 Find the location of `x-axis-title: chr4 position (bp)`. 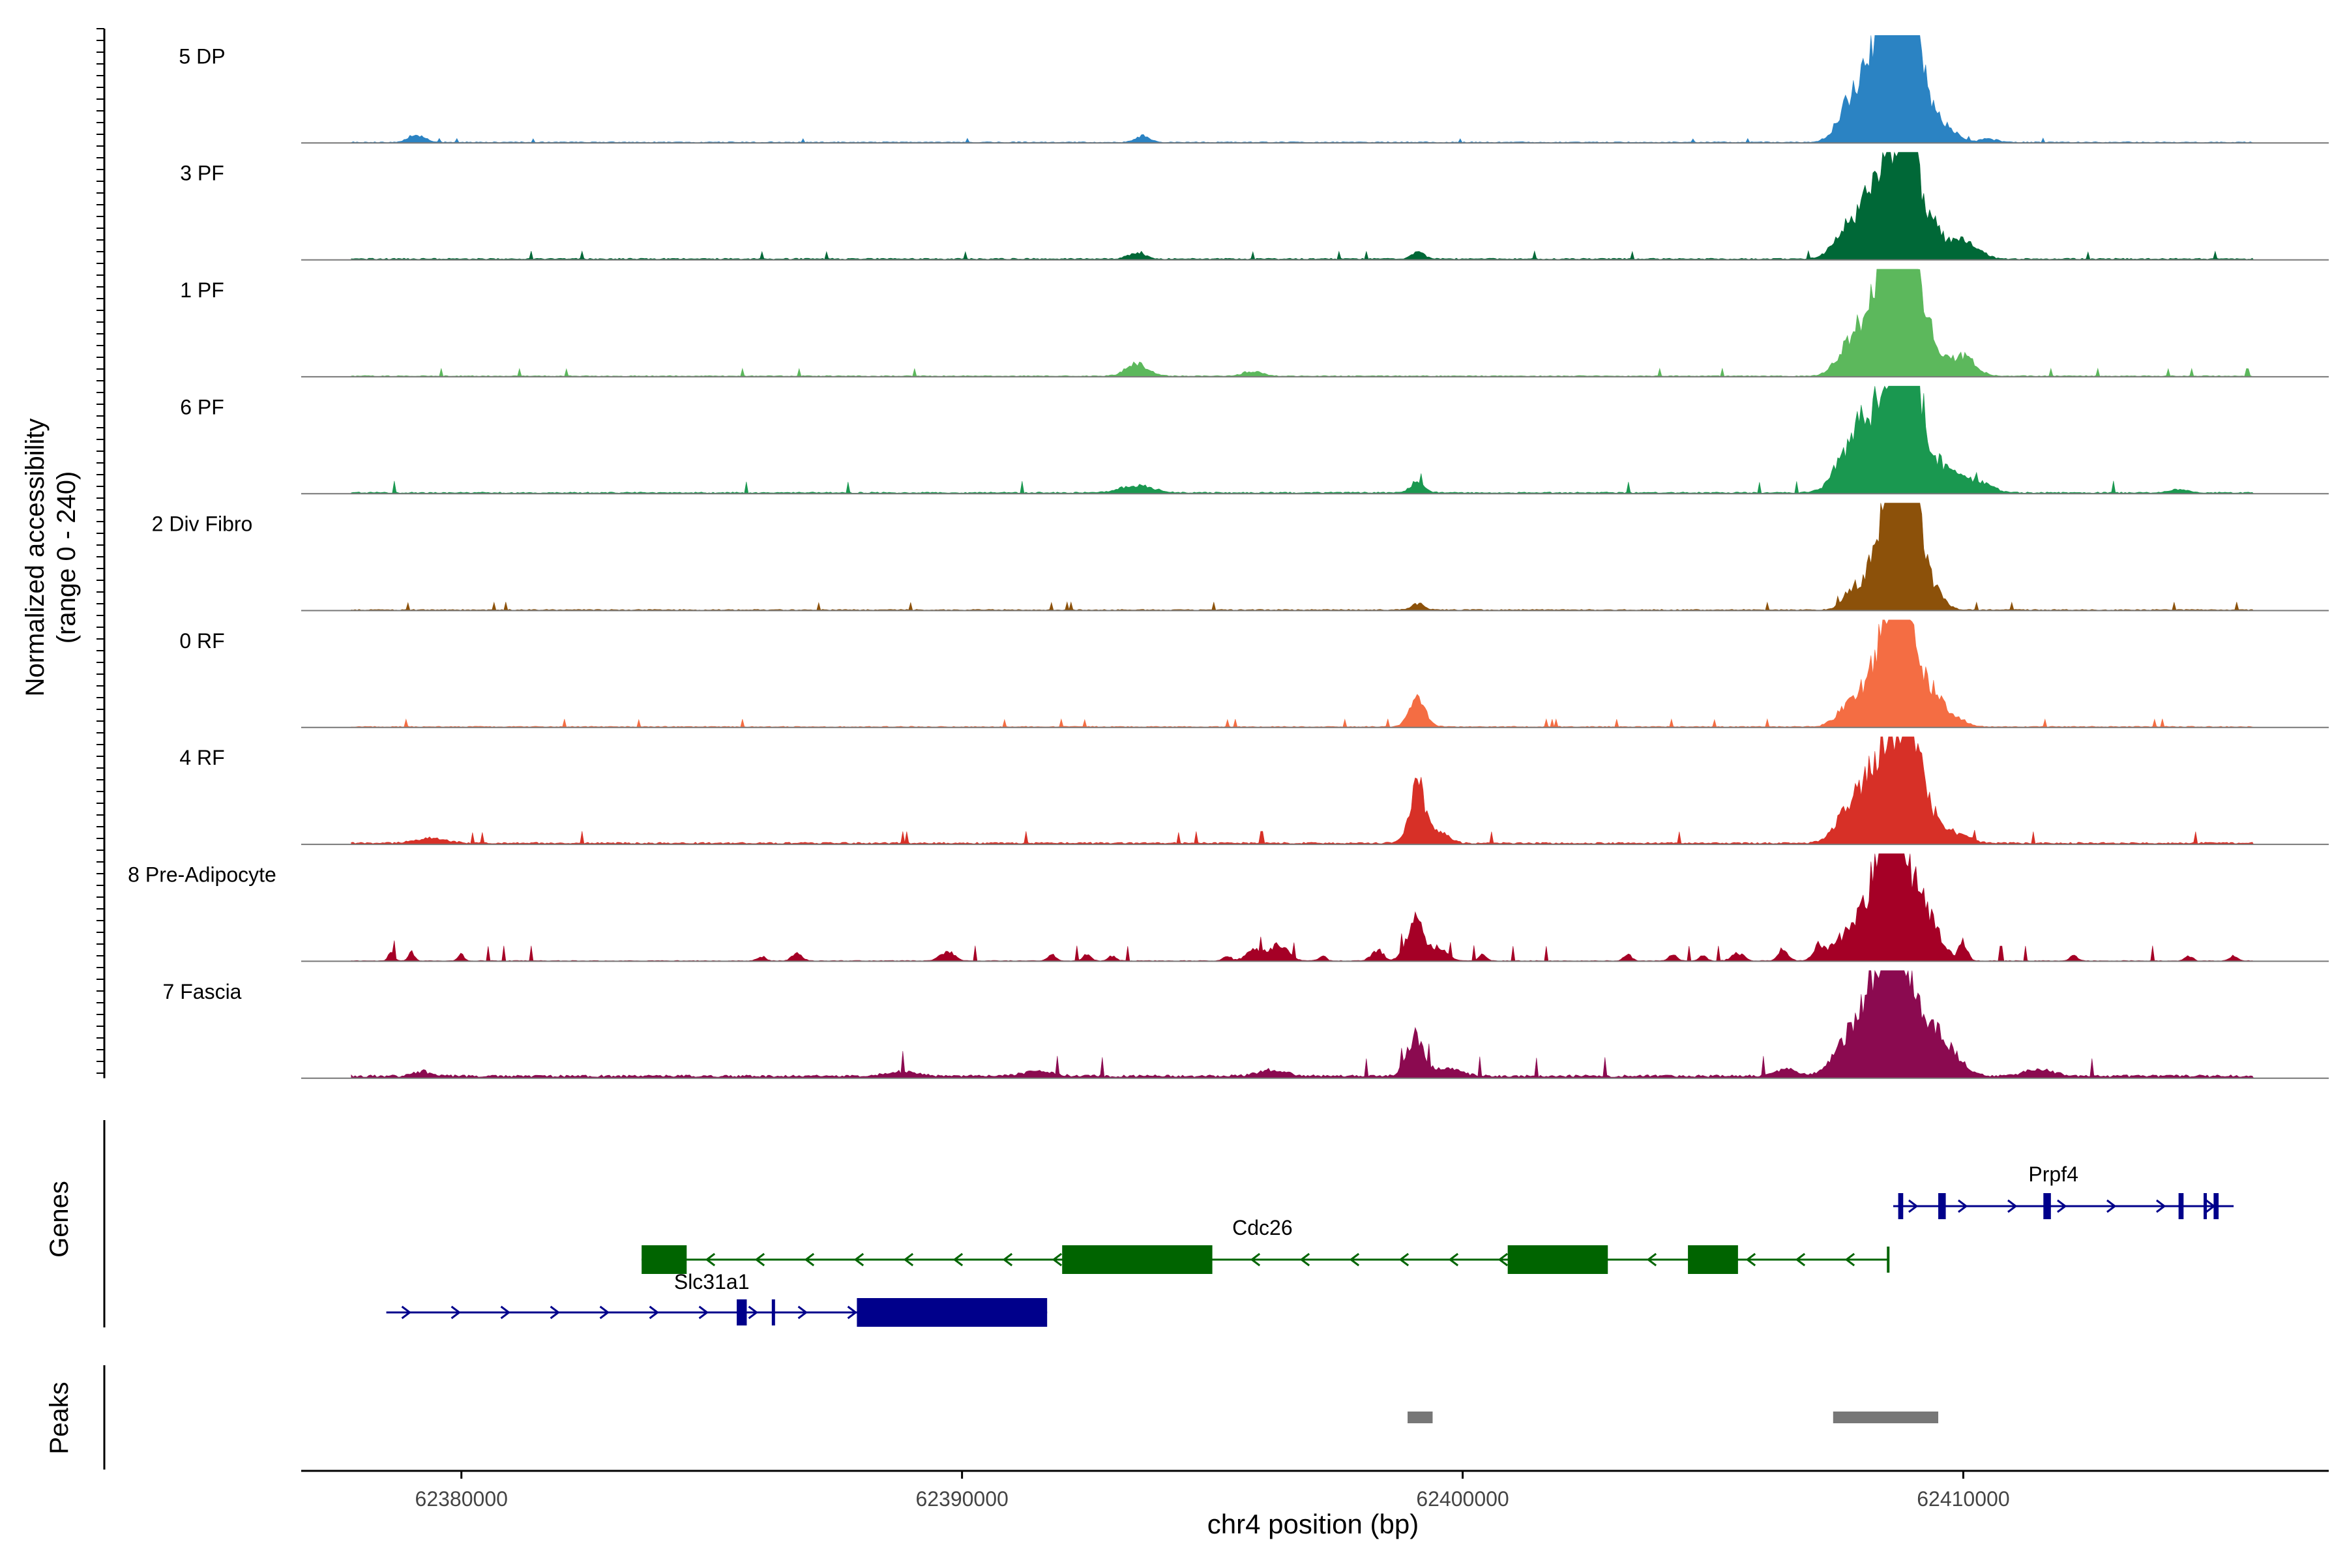

x-axis-title: chr4 position (bp) is located at coordinates (1313, 1524).